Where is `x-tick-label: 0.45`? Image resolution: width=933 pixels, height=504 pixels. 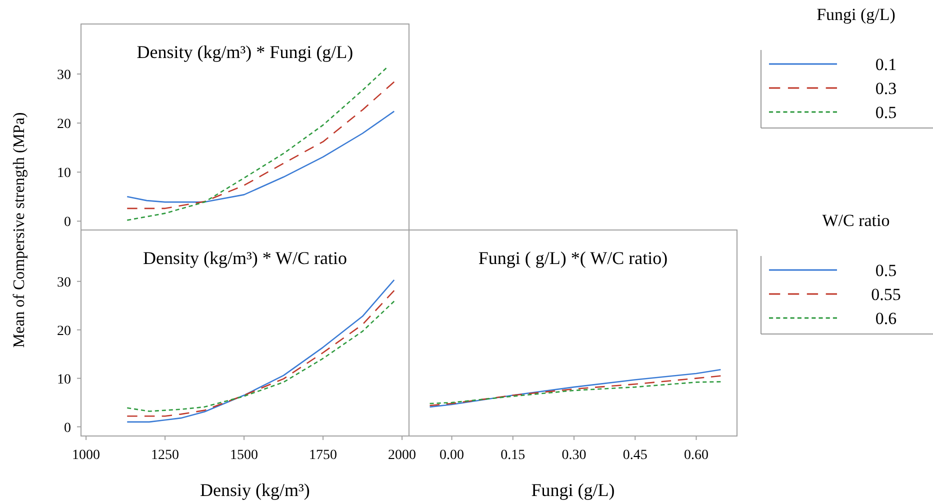
x-tick-label: 0.45 is located at coordinates (635, 455).